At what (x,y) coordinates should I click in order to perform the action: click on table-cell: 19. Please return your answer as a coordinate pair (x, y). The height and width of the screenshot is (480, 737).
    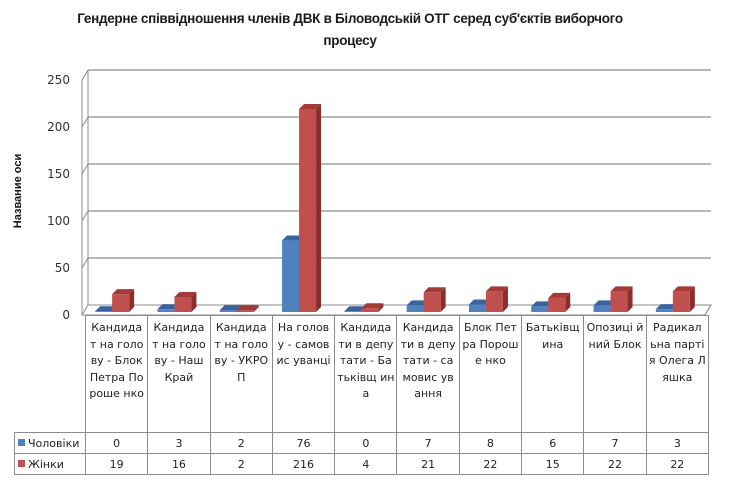
    Looking at the image, I should click on (116, 464).